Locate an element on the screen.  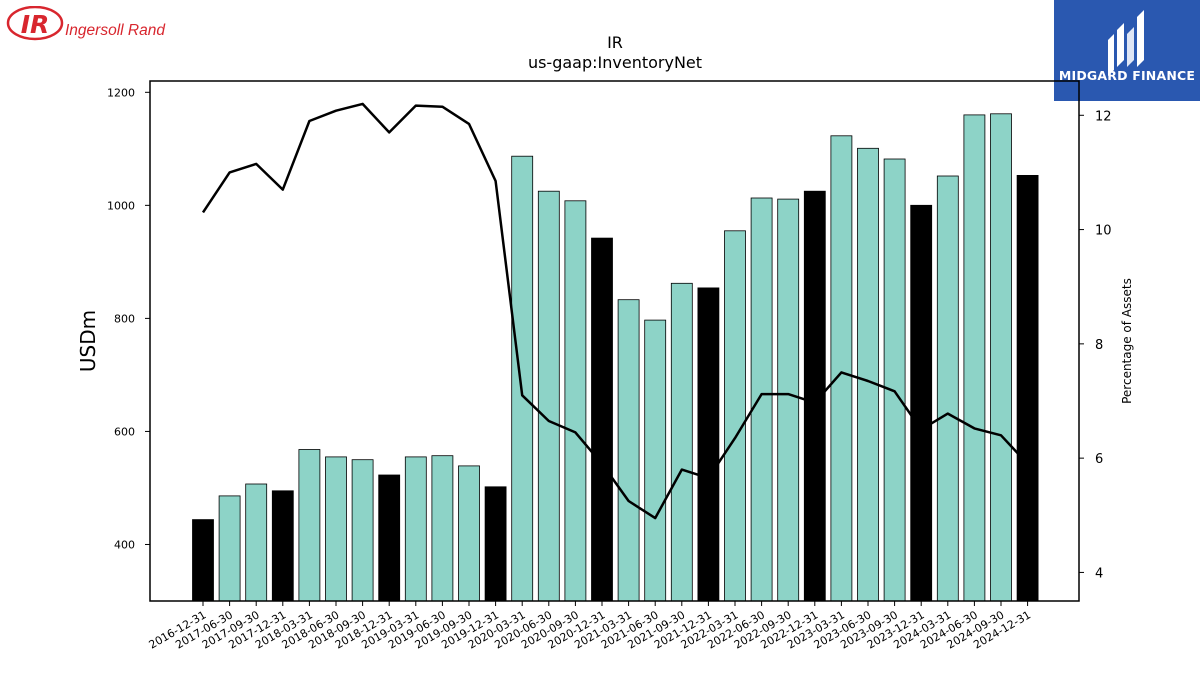
y-tick-label: 1200 is located at coordinates (121, 92).